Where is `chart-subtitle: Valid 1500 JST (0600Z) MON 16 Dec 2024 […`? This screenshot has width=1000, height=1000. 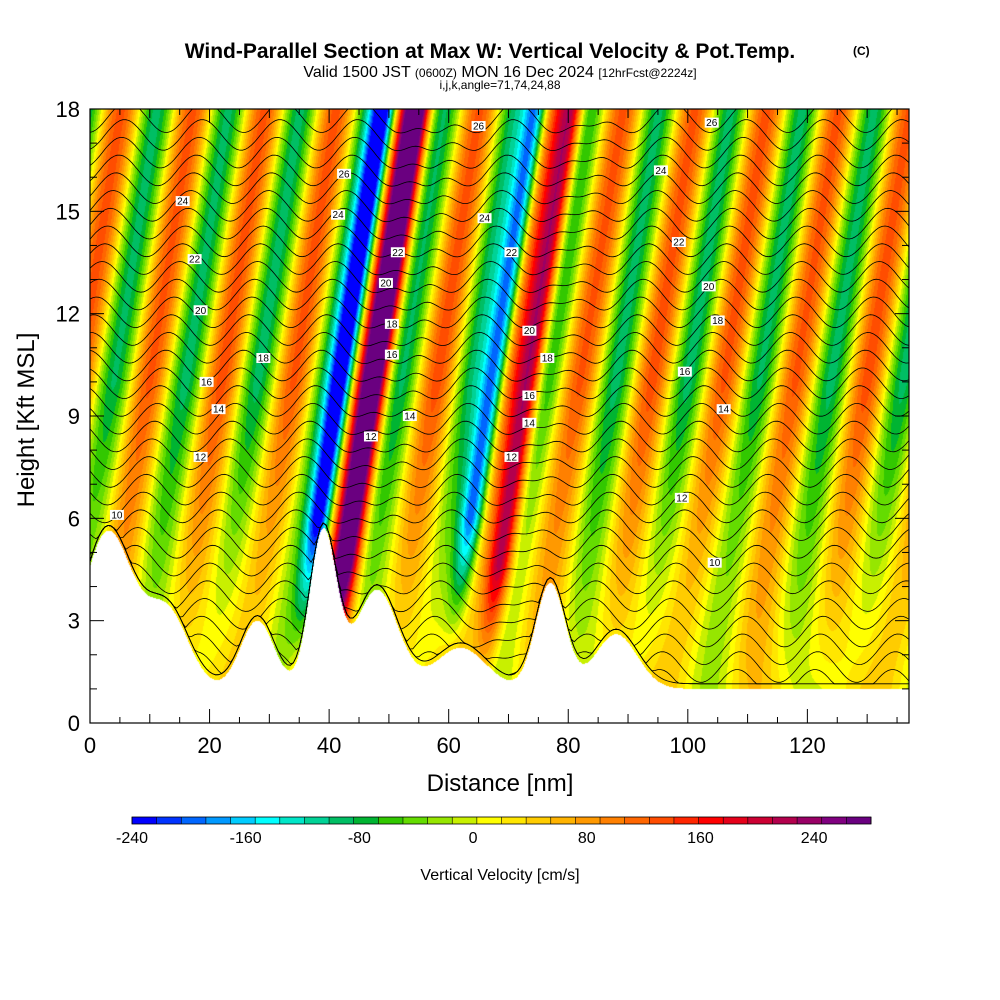 chart-subtitle: Valid 1500 JST (0600Z) MON 16 Dec 2024 [… is located at coordinates (499, 72).